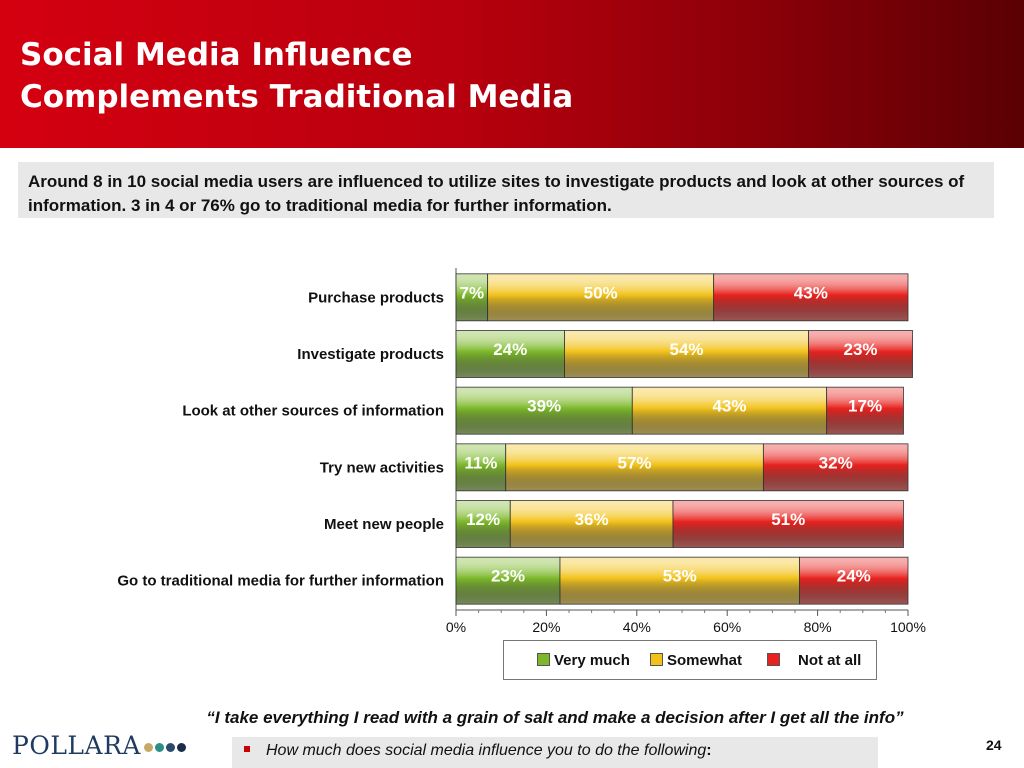 The image size is (1024, 768). What do you see at coordinates (635, 462) in the screenshot?
I see `data-label-somewhat-try-new-activities: 57%` at bounding box center [635, 462].